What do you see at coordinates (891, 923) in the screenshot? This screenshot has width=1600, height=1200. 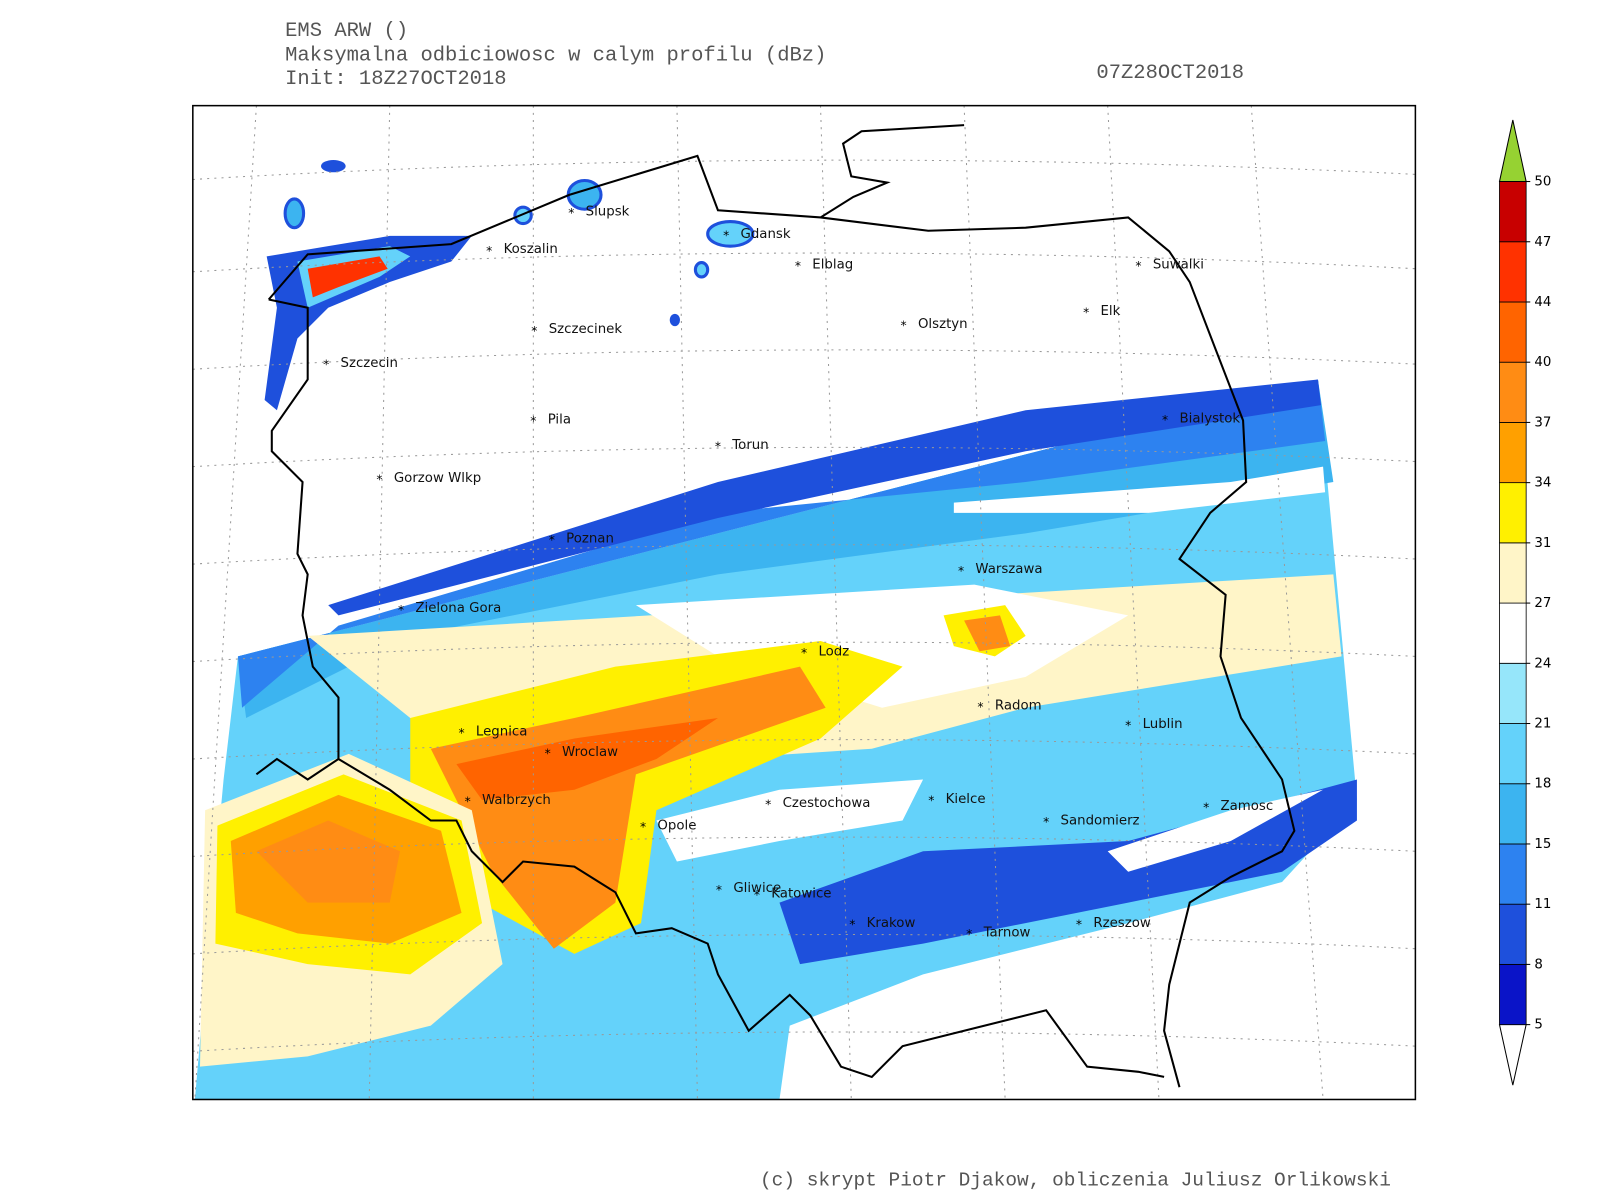 I see `city-label: Krakow` at bounding box center [891, 923].